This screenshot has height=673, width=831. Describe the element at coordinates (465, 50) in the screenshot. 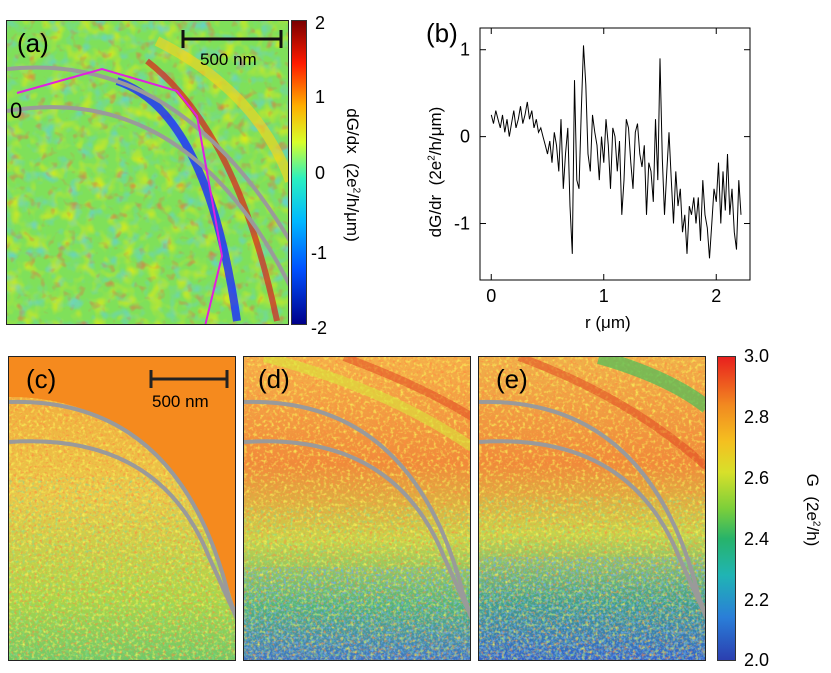

I see `y-tick-label: 1` at that location.